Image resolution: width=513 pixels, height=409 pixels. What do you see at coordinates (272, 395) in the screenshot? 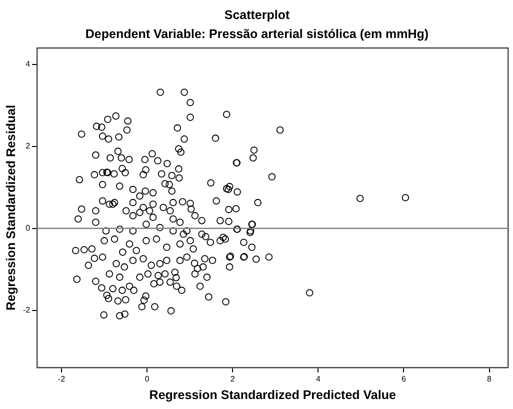
I see `x-axis-title: Regression Standardized Predicted Value` at bounding box center [272, 395].